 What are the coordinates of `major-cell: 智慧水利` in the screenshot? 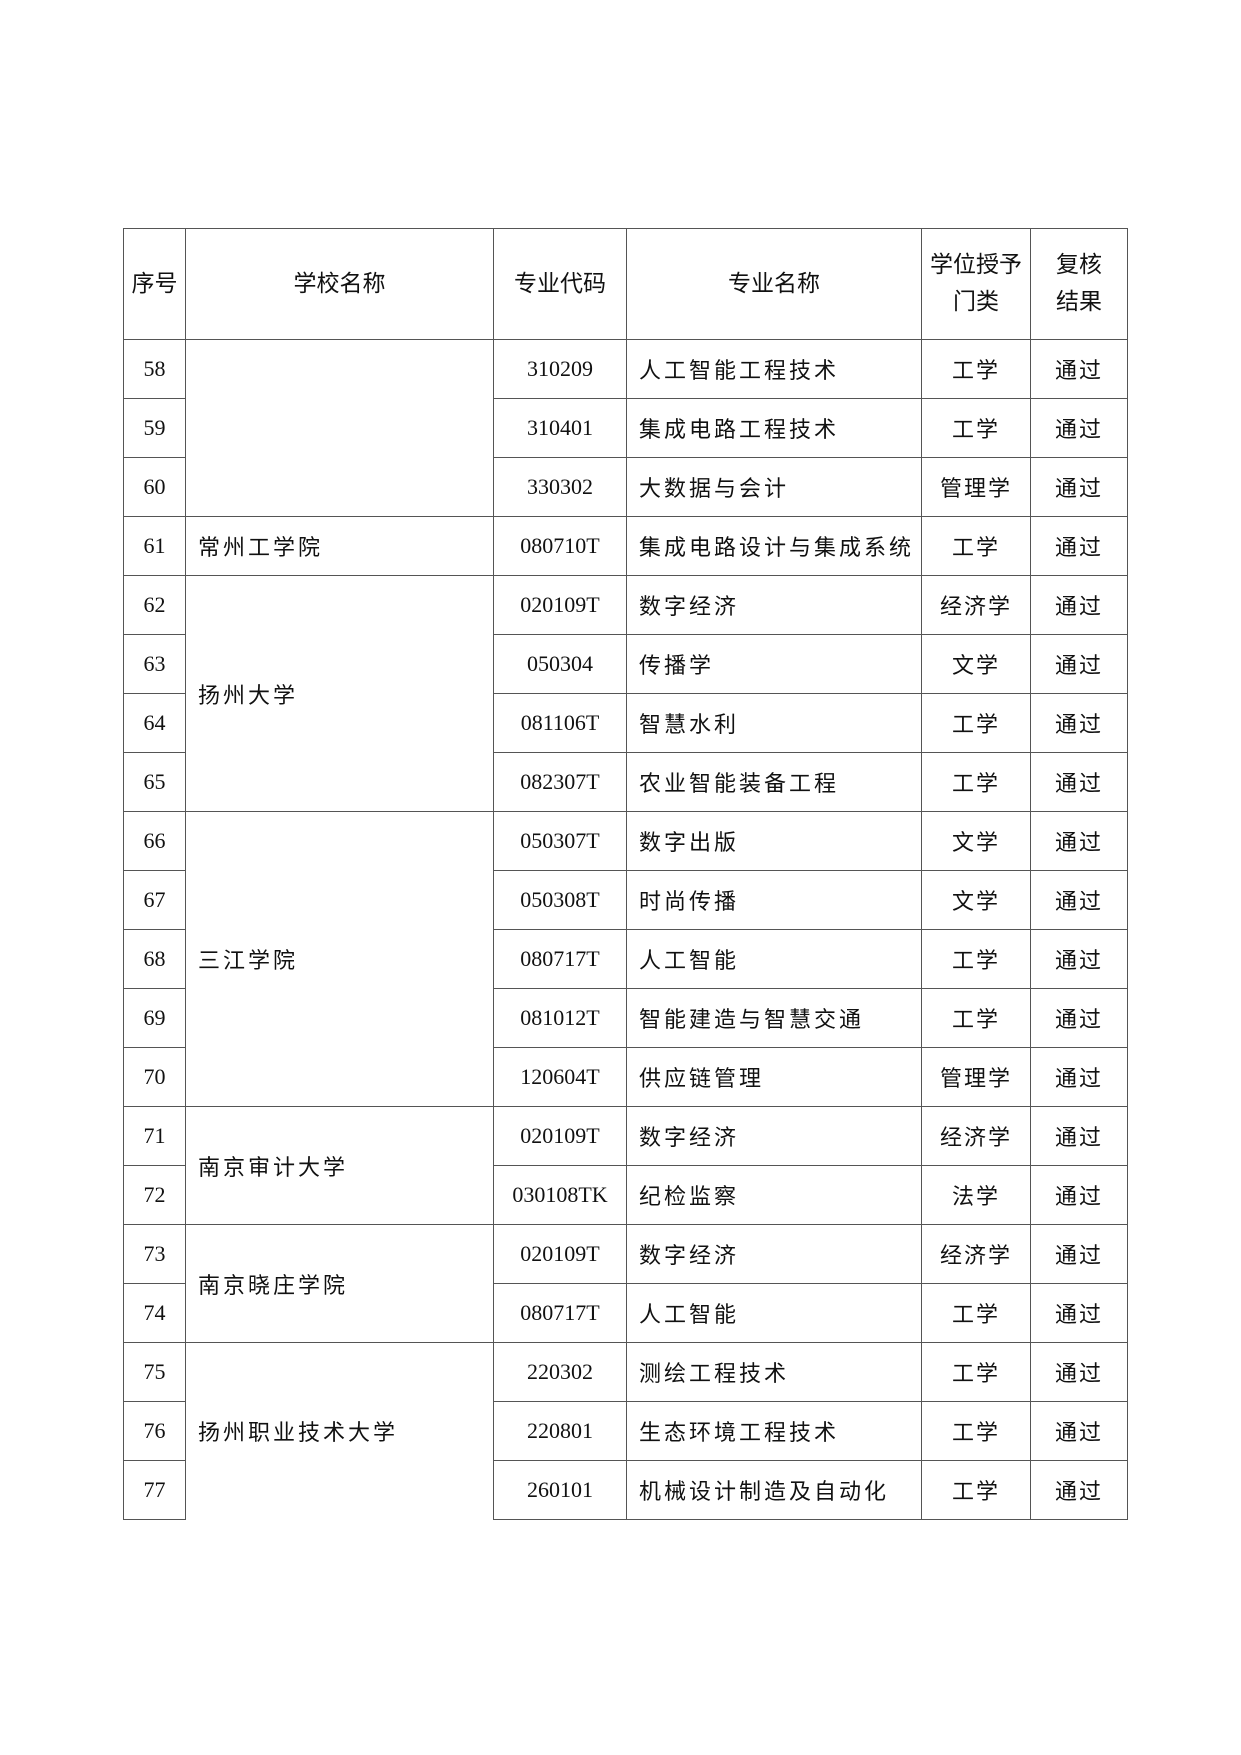 It's located at (774, 723).